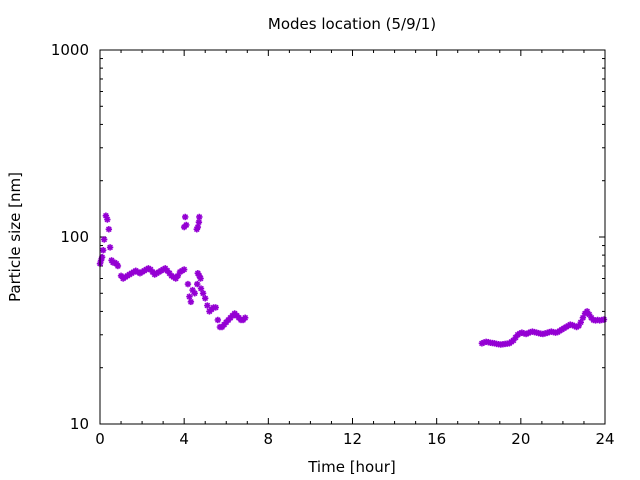  Describe the element at coordinates (436, 439) in the screenshot. I see `x-tick-label: 16` at that location.